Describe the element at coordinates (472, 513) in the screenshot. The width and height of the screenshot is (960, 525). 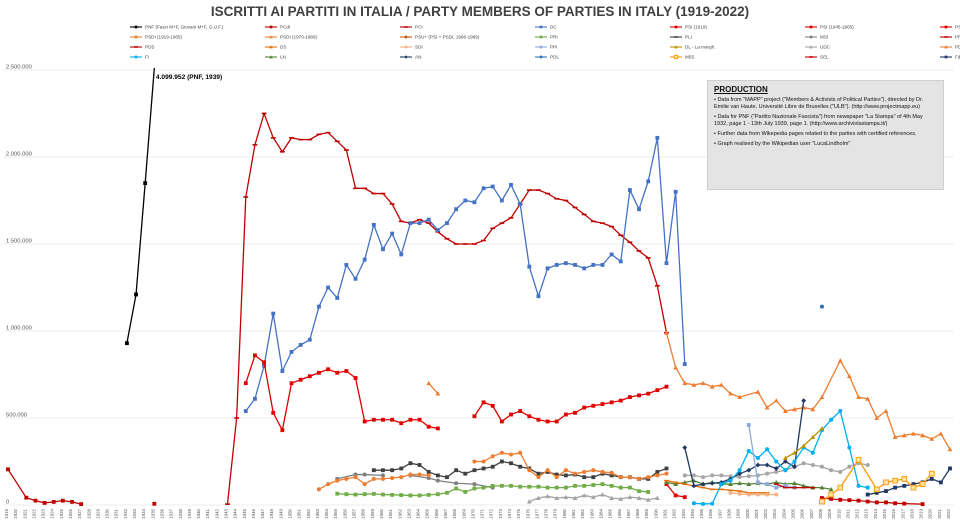
I see `x-tick-label: 1970` at that location.